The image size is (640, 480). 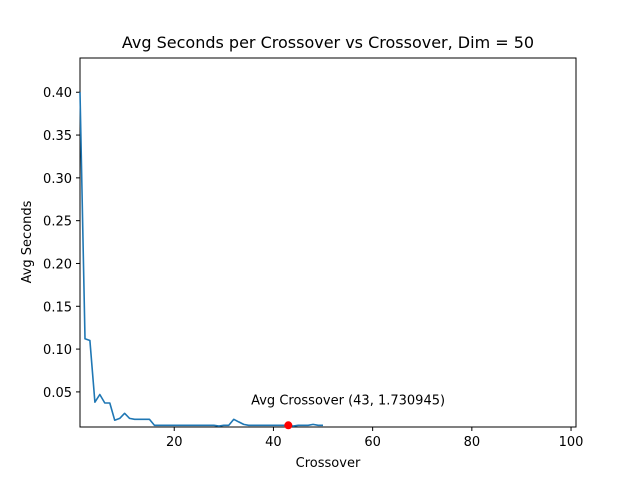 What do you see at coordinates (174, 442) in the screenshot?
I see `x-tick-label: 20` at bounding box center [174, 442].